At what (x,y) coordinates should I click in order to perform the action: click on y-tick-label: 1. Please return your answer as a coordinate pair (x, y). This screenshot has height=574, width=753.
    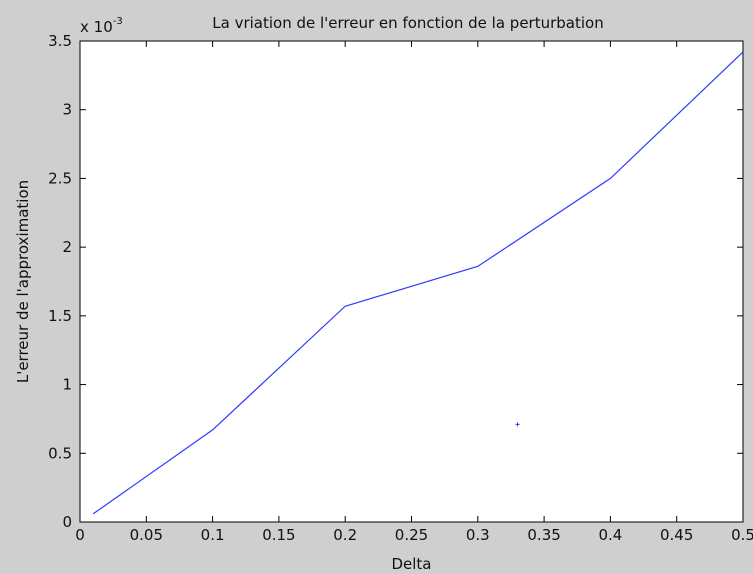
    Looking at the image, I should click on (67, 385).